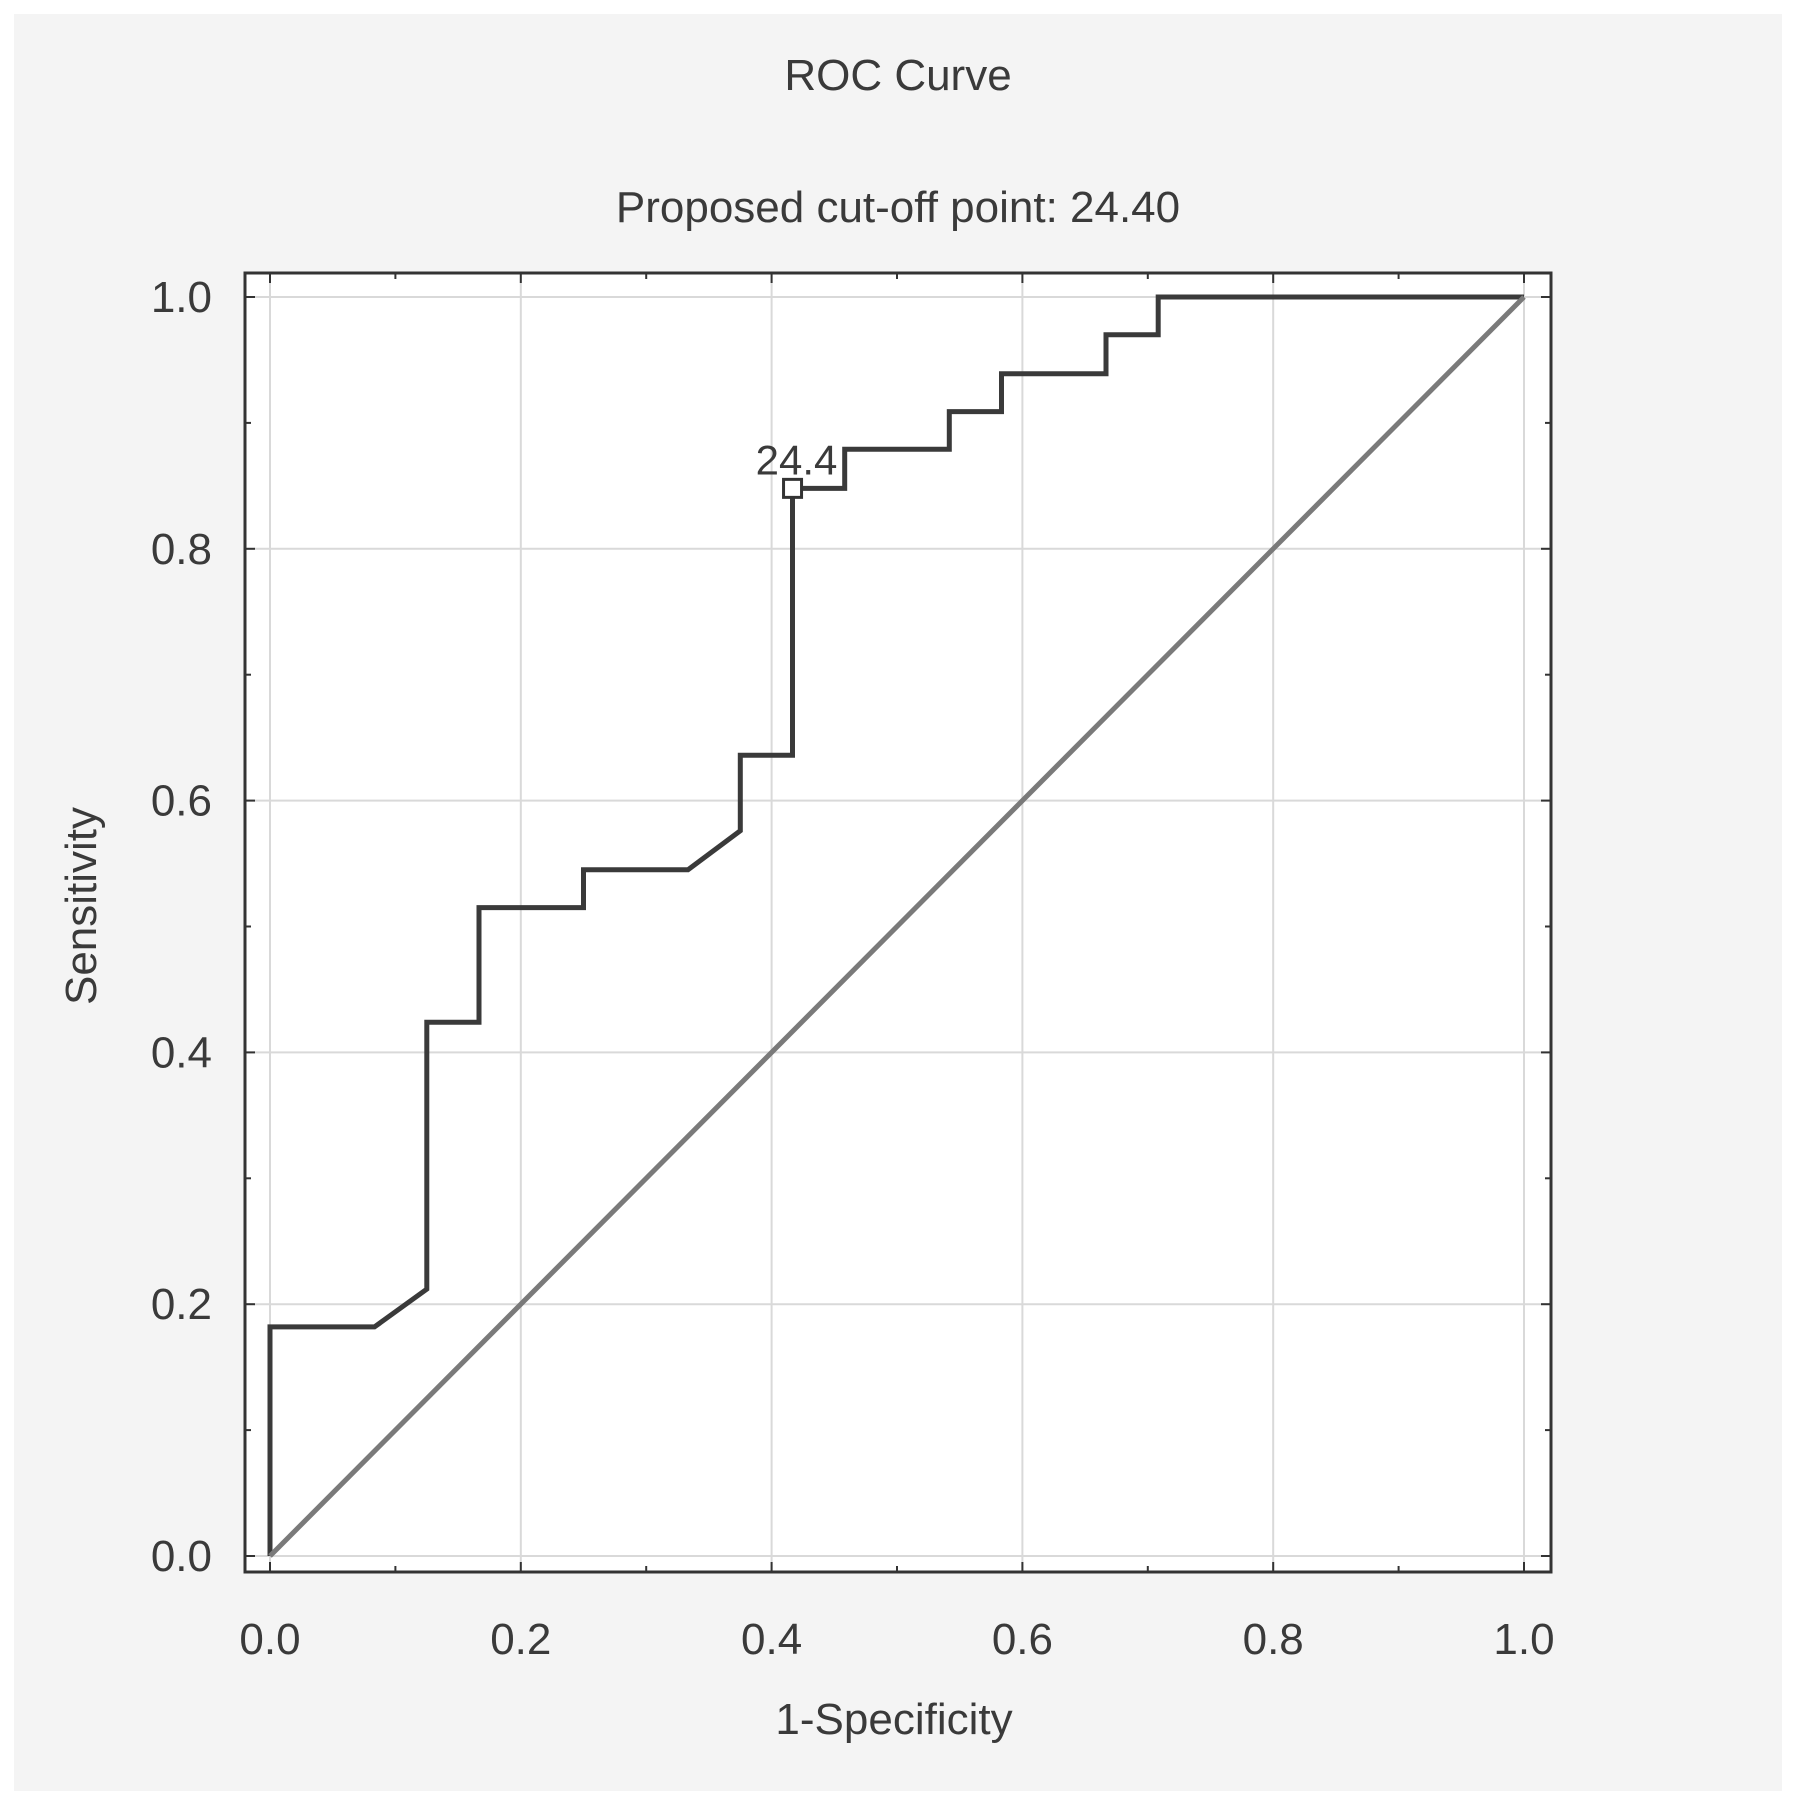 The width and height of the screenshot is (1796, 1805). What do you see at coordinates (181, 1304) in the screenshot?
I see `y-tick-label: 0.2` at bounding box center [181, 1304].